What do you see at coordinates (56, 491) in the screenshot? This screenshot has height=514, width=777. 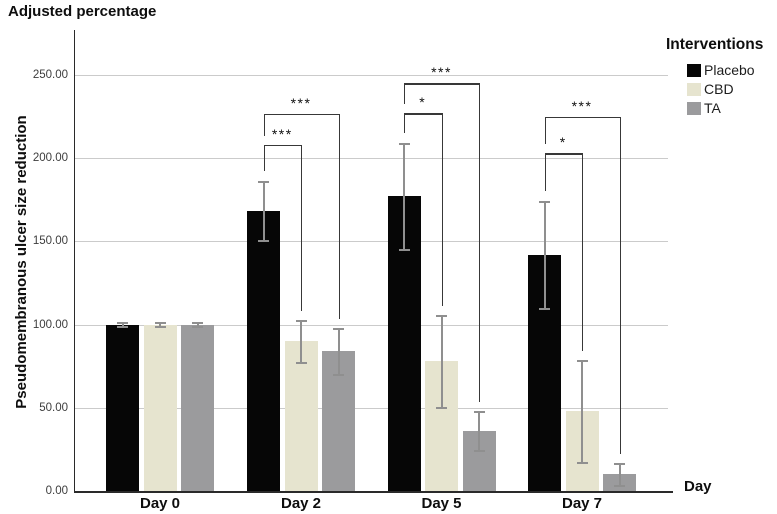 I see `y-tick-label: 0.00` at bounding box center [56, 491].